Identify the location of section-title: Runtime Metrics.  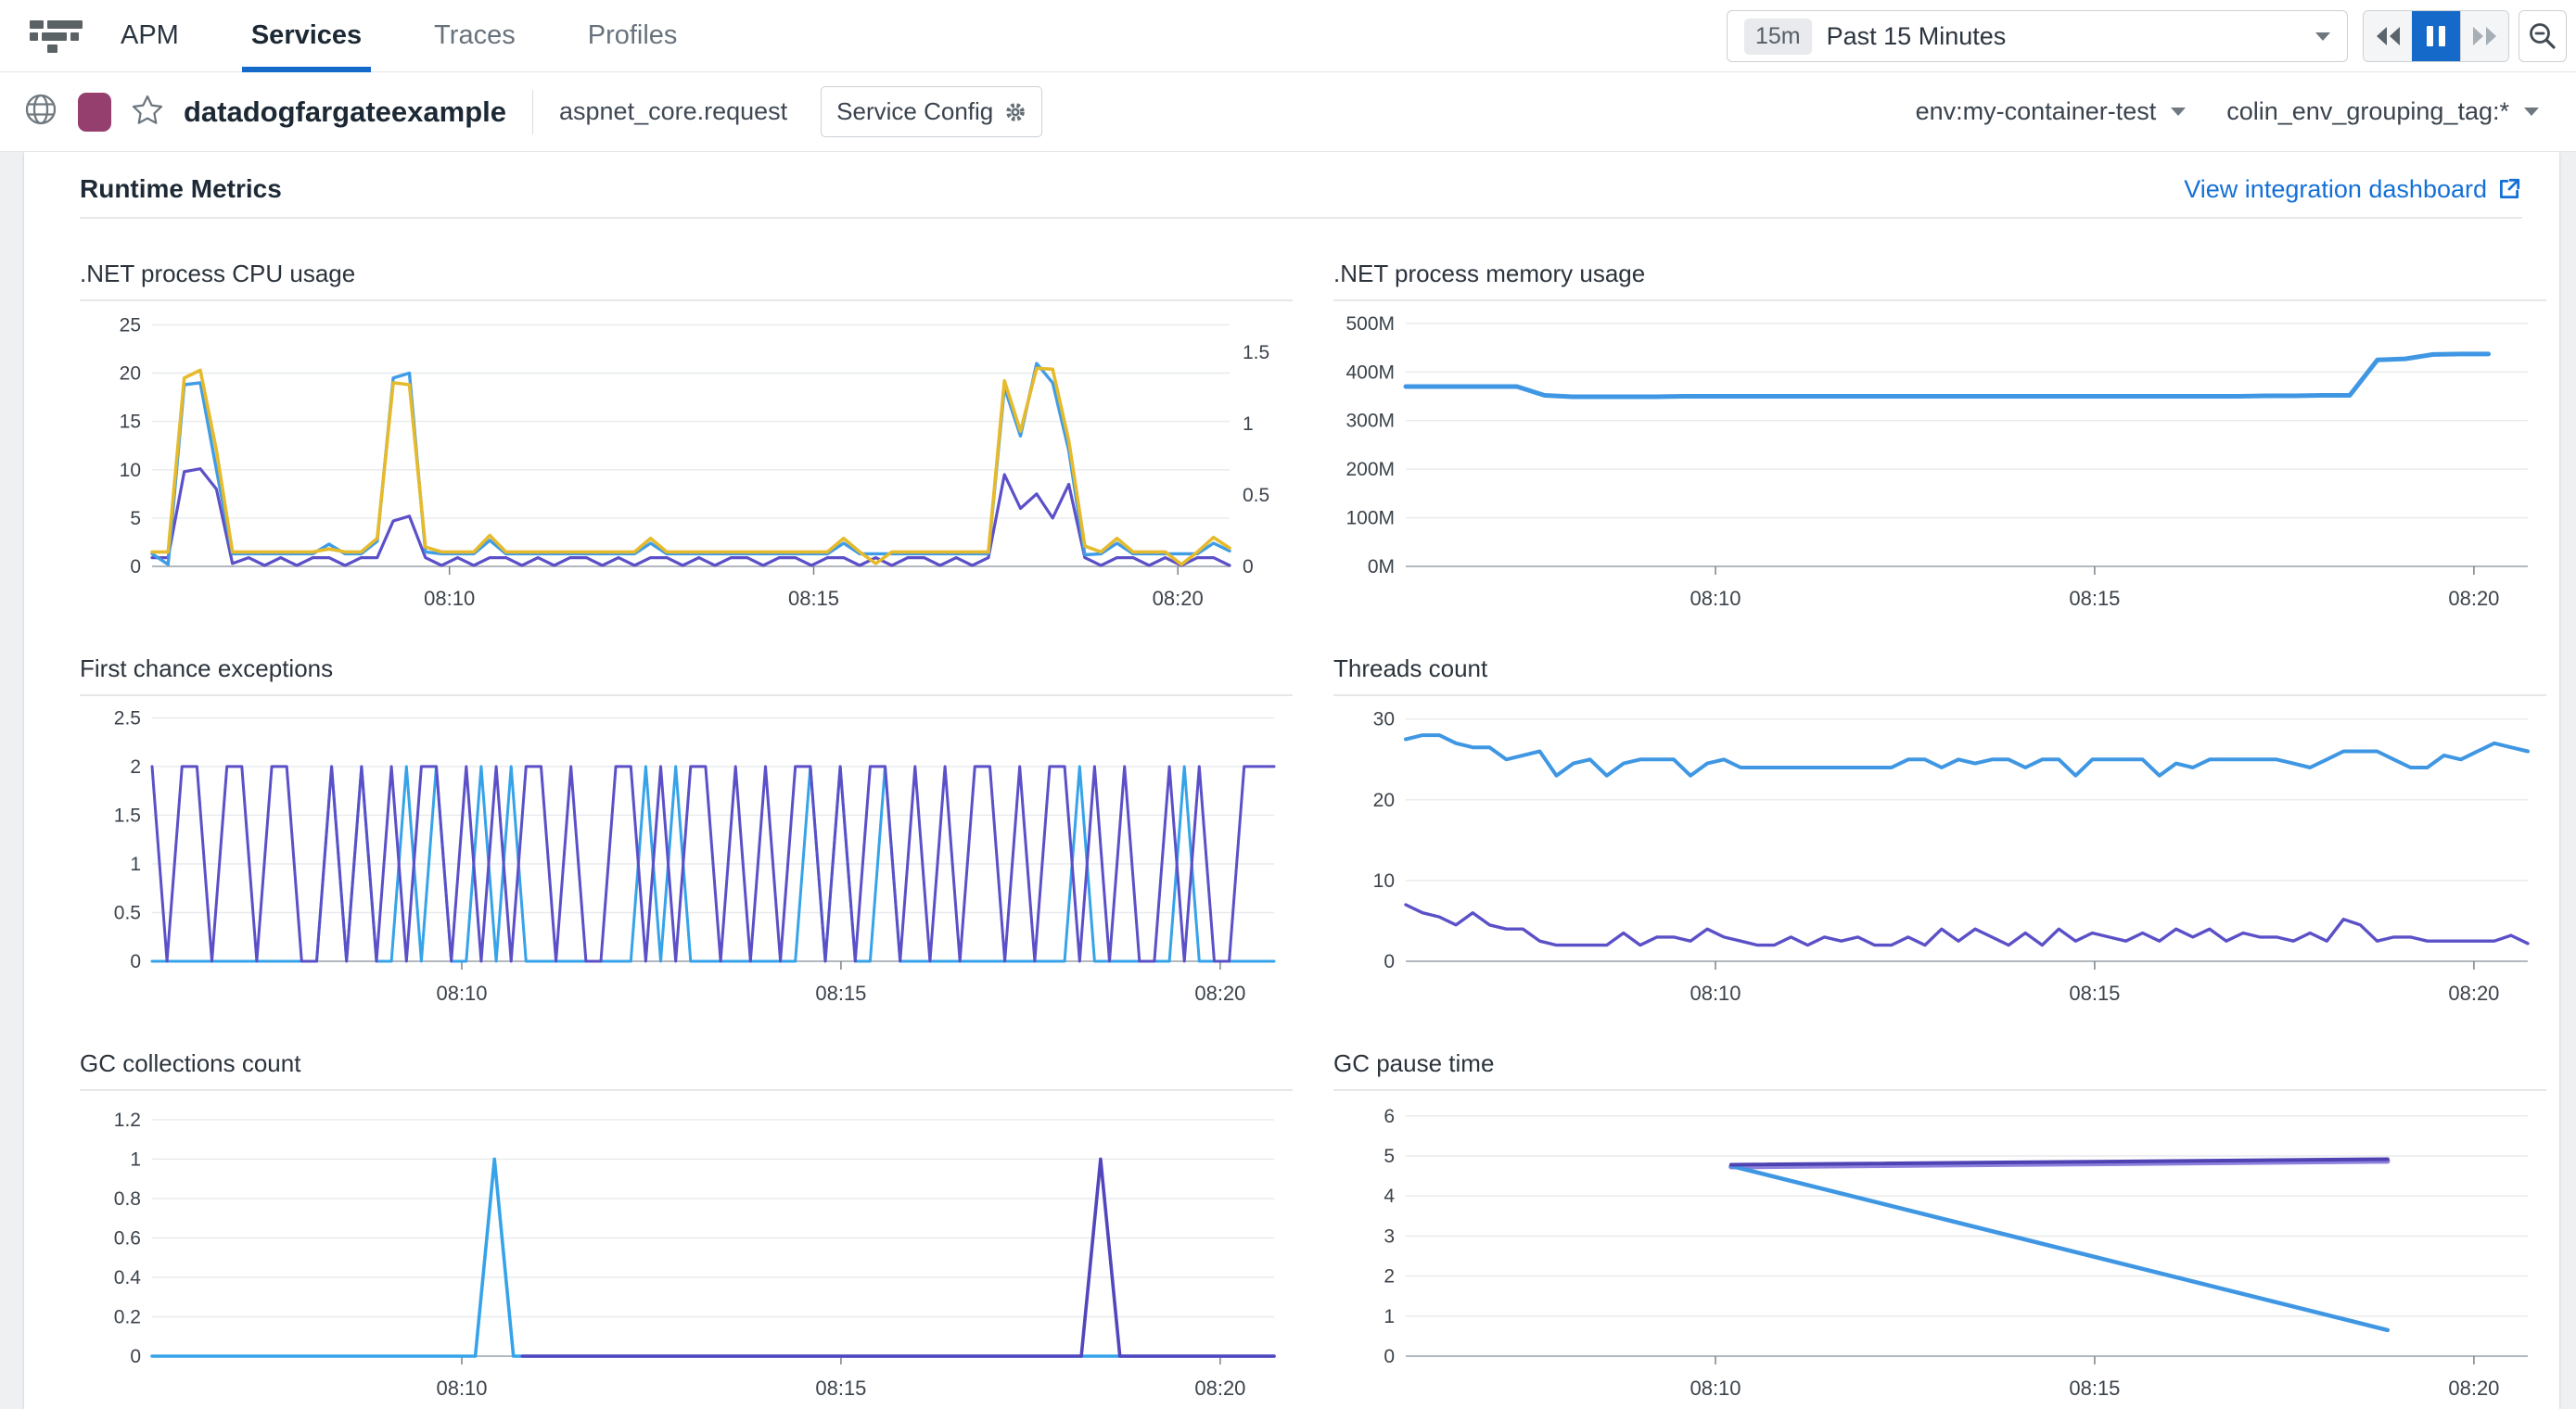
(181, 188).